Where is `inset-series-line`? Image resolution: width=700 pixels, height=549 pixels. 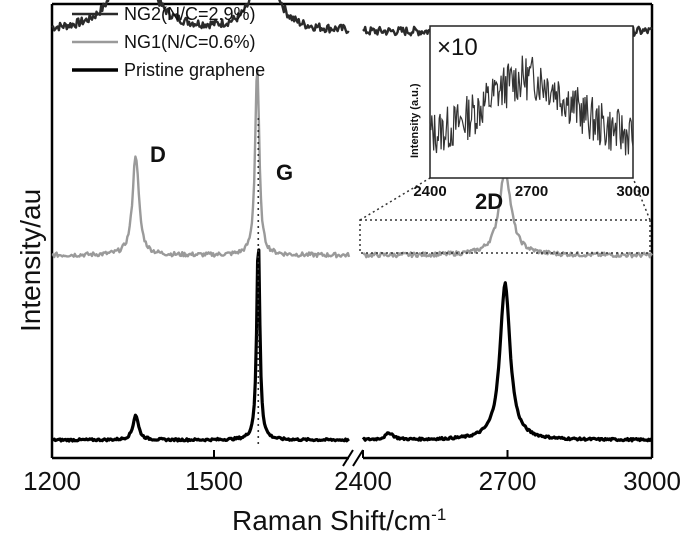 inset-series-line is located at coordinates (531, 105).